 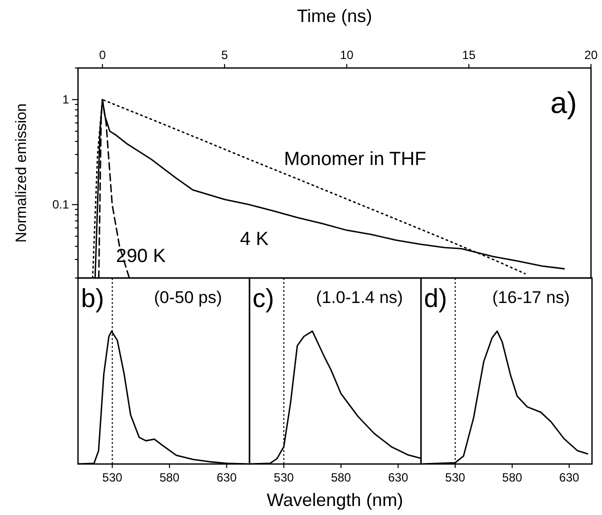 I want to click on text: b), so click(x=92, y=298).